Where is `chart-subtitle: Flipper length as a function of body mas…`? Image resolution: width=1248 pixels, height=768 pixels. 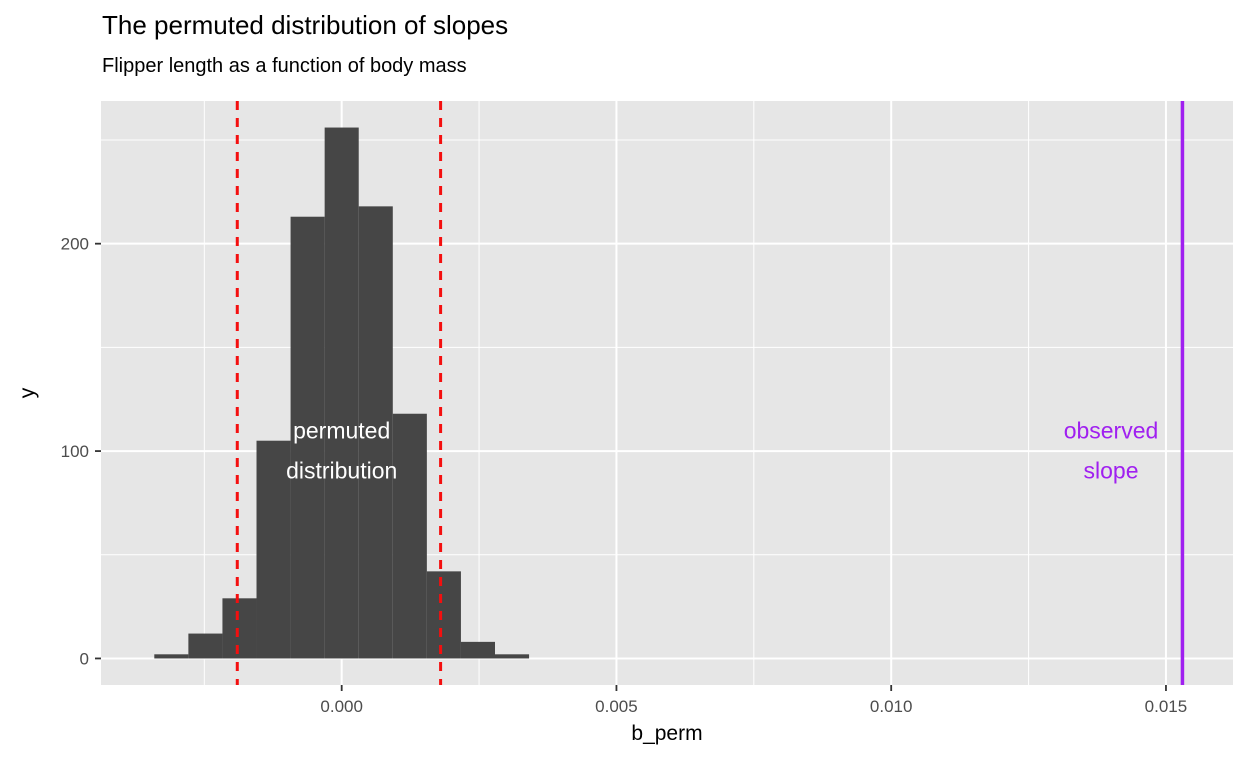
chart-subtitle: Flipper length as a function of body mas… is located at coordinates (284, 66).